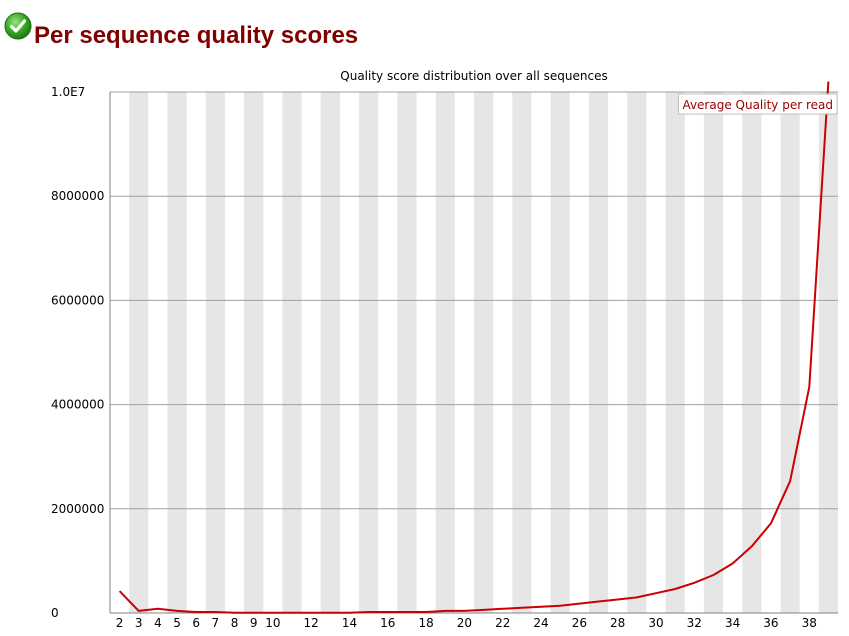  Describe the element at coordinates (617, 623) in the screenshot. I see `x-tick-label: 28` at that location.